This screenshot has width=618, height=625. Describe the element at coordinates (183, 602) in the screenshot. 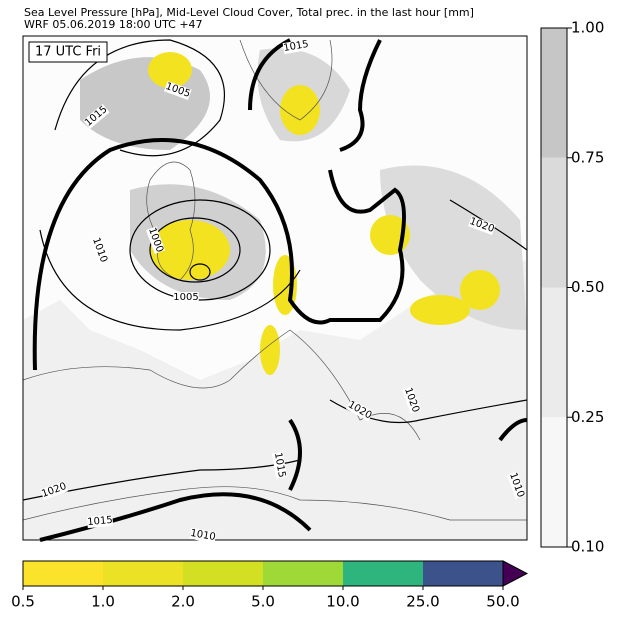

I see `tick-label: 2.0` at that location.